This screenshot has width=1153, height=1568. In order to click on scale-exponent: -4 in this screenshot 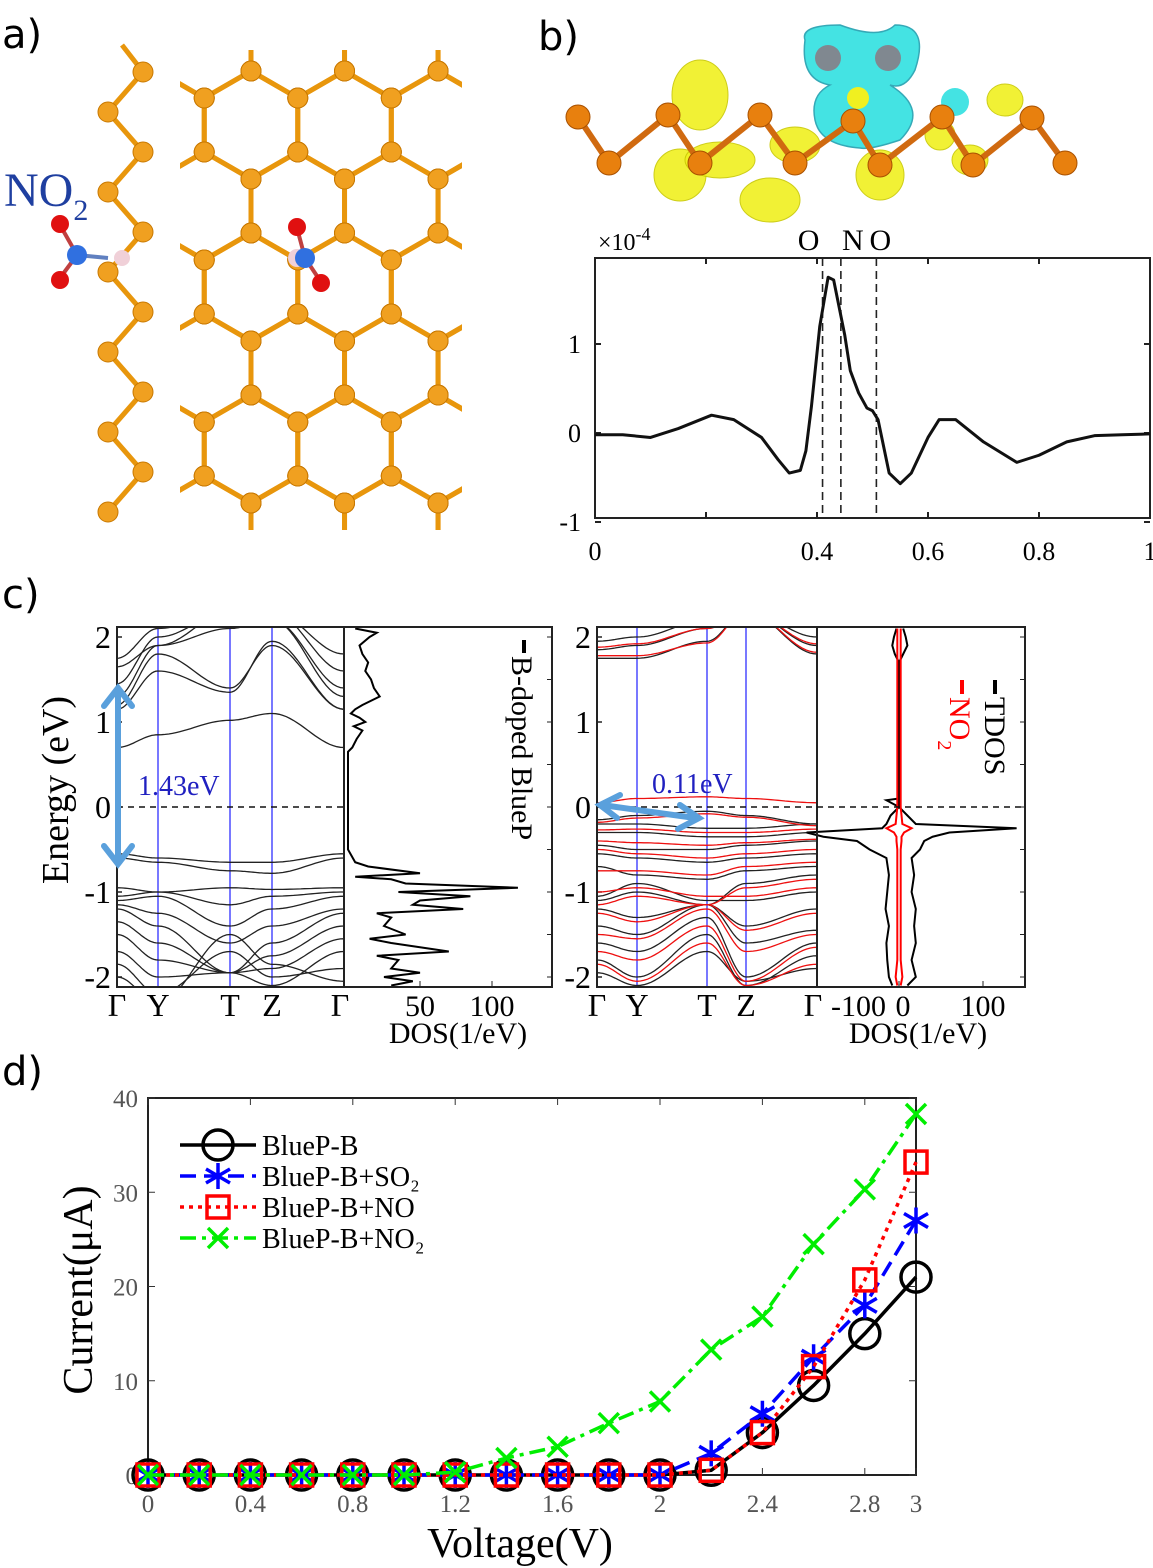, I will do `click(643, 234)`.